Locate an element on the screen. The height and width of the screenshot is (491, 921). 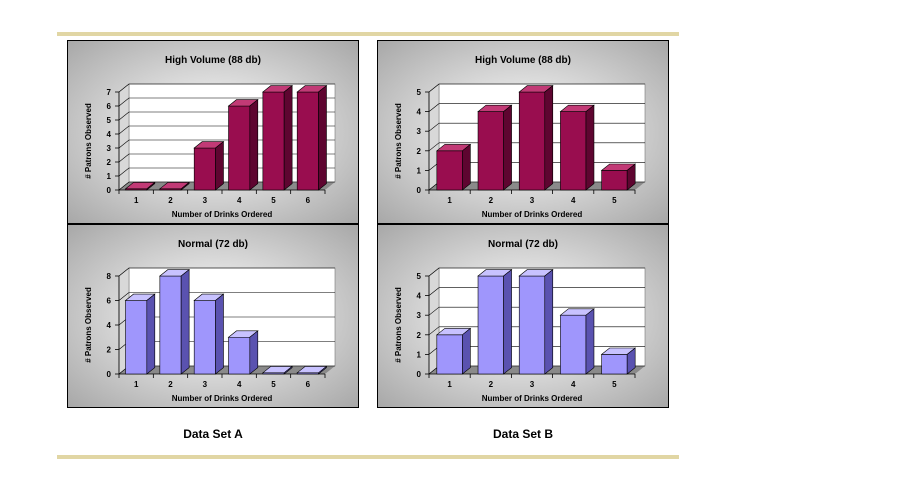
chart-2-ytick-label: 0 is located at coordinates (419, 190).